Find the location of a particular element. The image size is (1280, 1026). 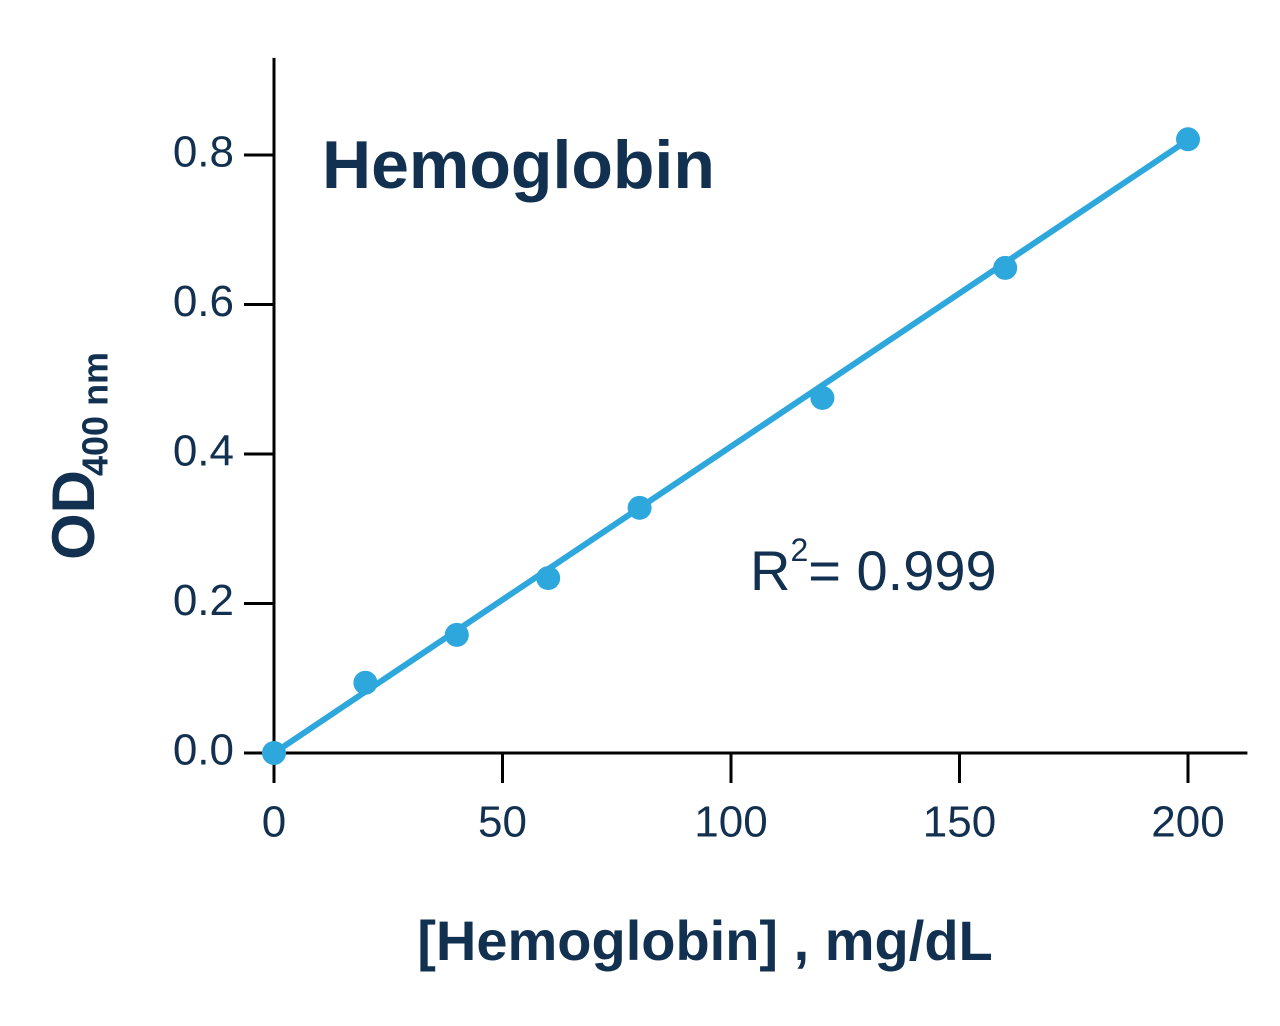

y-axis-label: OD 400 nm is located at coordinates (78, 456).